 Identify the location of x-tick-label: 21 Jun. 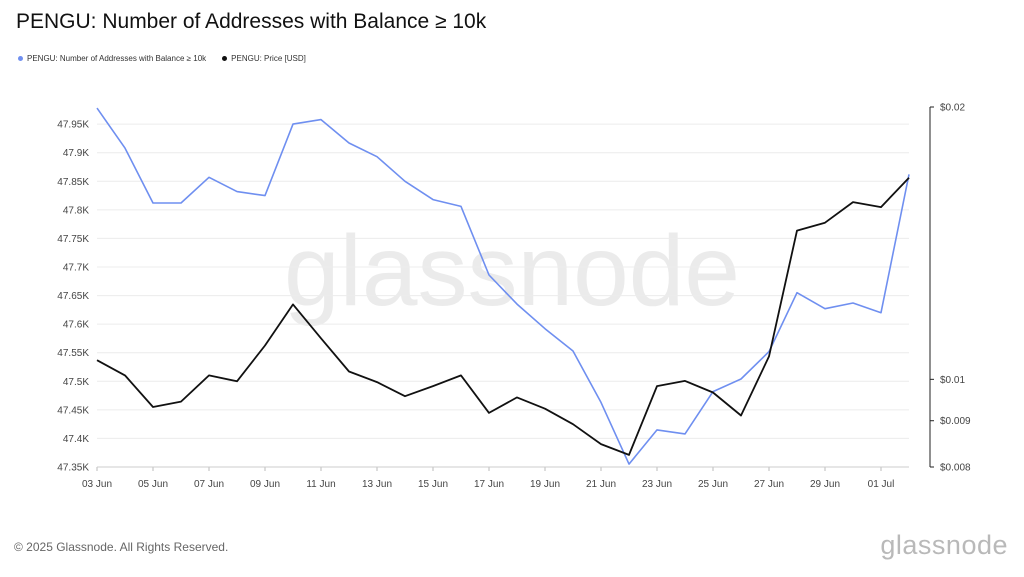
(601, 484).